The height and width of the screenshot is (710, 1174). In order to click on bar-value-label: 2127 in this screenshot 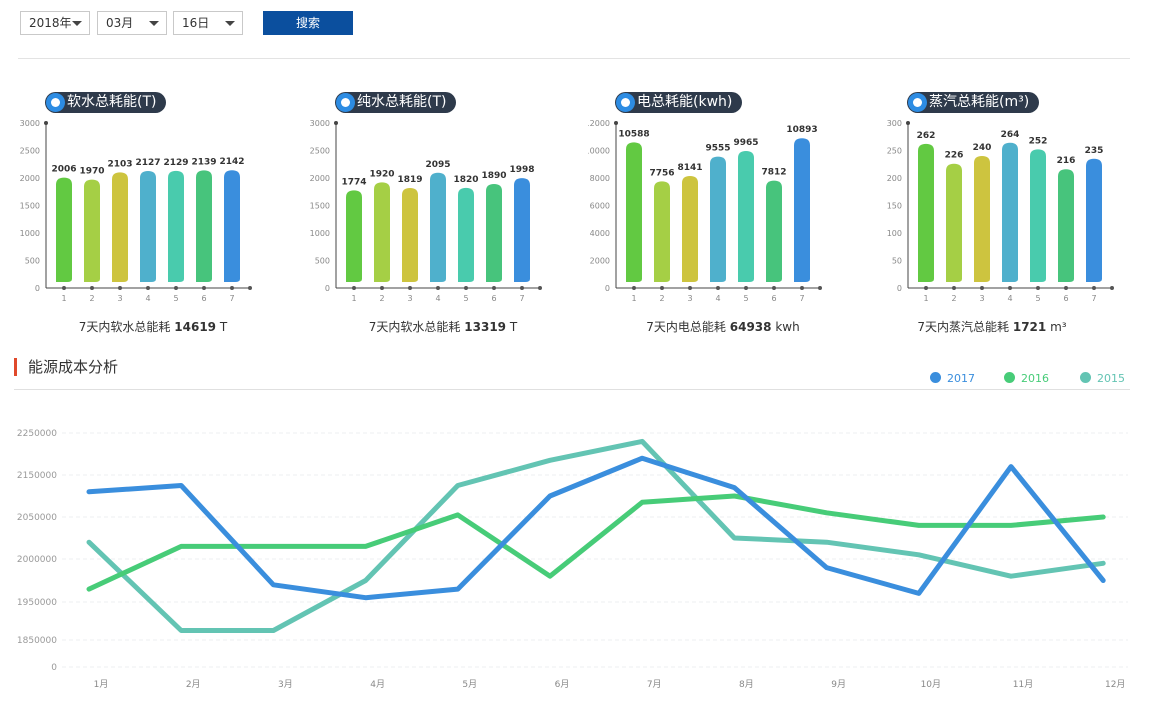, I will do `click(147, 163)`.